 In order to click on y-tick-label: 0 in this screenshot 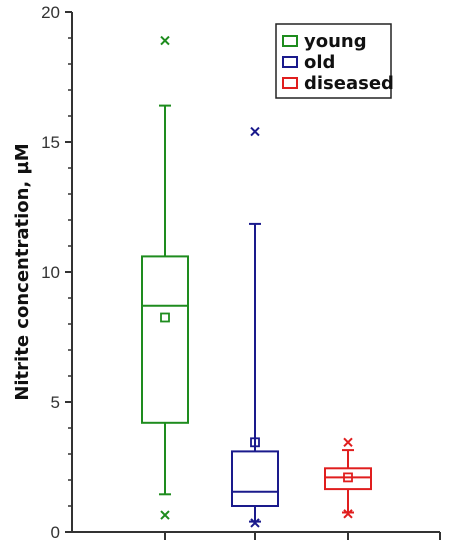, I will do `click(55, 532)`.